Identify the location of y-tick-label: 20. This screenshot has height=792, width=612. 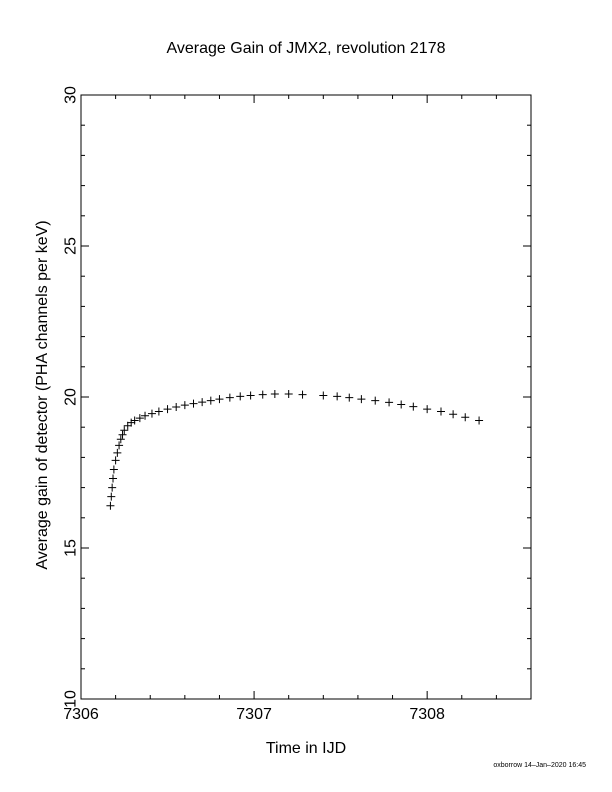
(71, 397).